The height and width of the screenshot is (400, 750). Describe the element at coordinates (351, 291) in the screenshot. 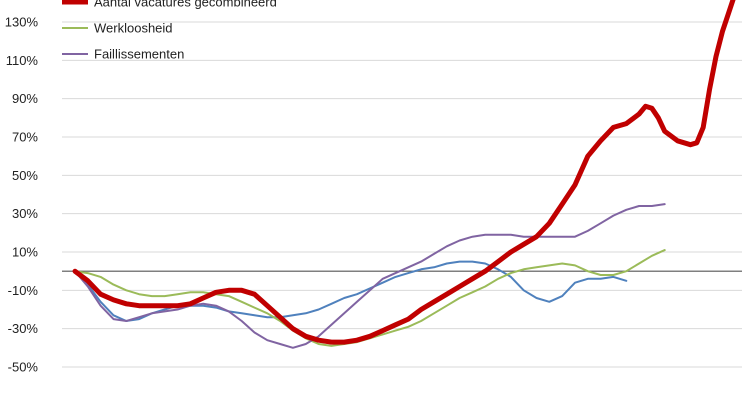

I see `series-line-unnamed` at that location.